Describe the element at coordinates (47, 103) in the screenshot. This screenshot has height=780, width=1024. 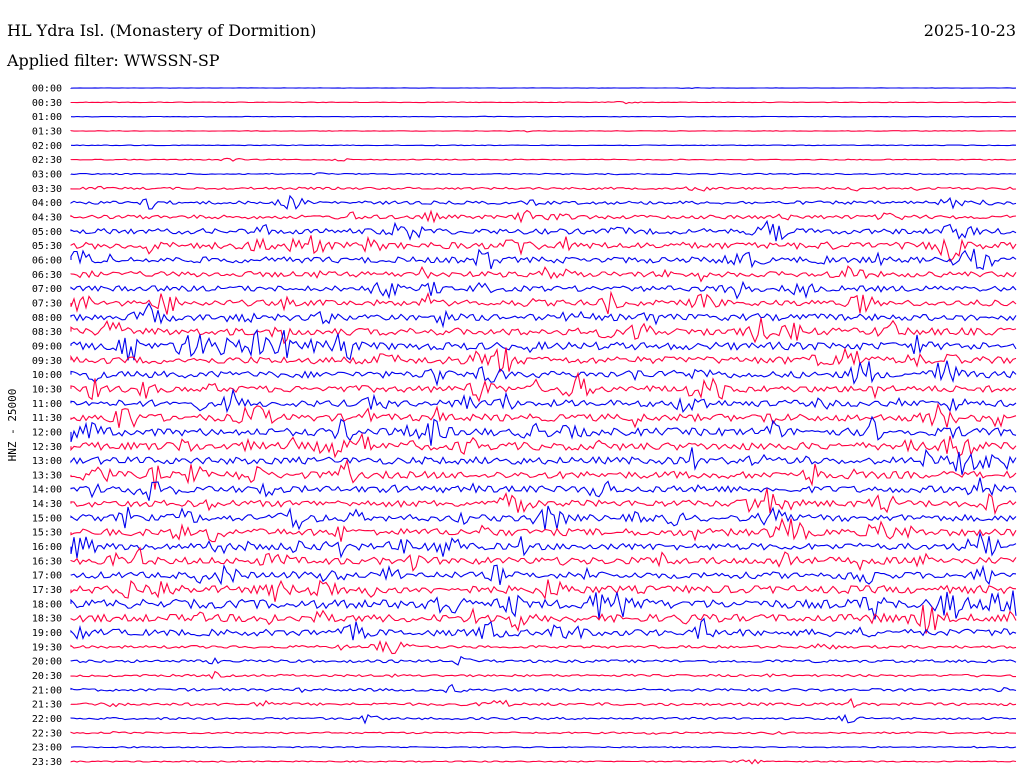
I see `tick-label: 00:30` at that location.